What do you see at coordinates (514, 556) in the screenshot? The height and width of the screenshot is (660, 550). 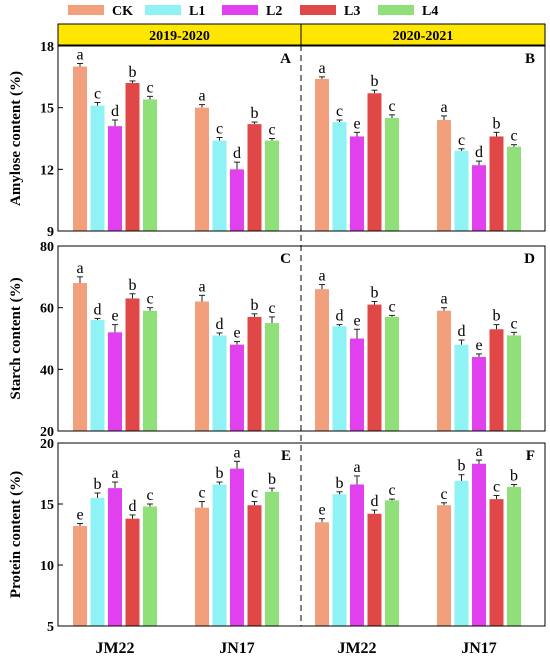 I see `bar-F-JN17-L4` at bounding box center [514, 556].